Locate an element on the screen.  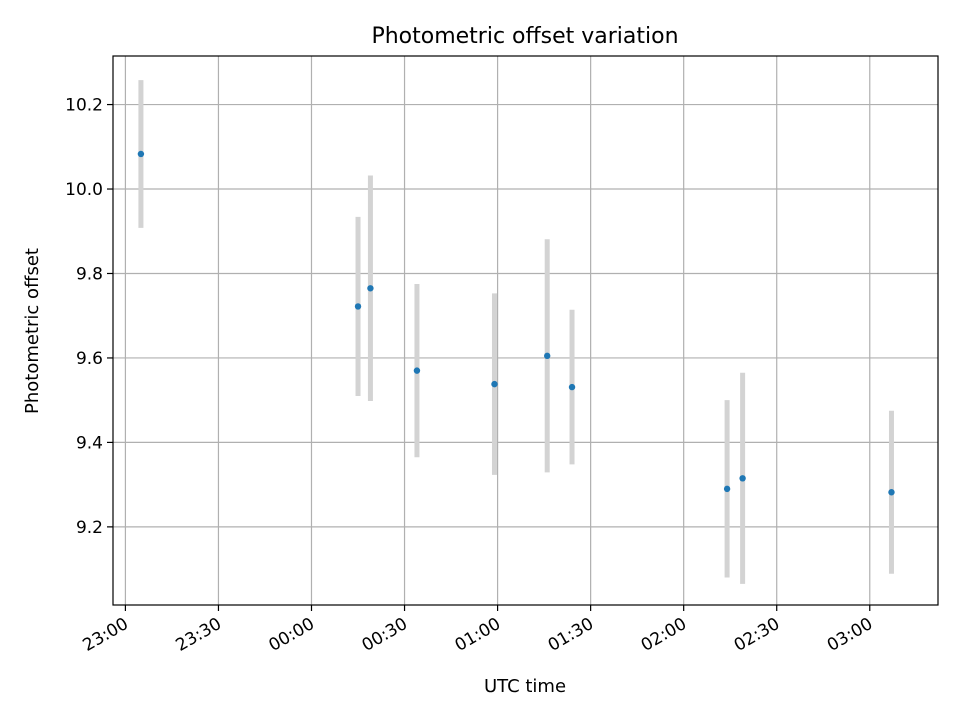
y-tick-label: 9.4 is located at coordinates (89, 443).